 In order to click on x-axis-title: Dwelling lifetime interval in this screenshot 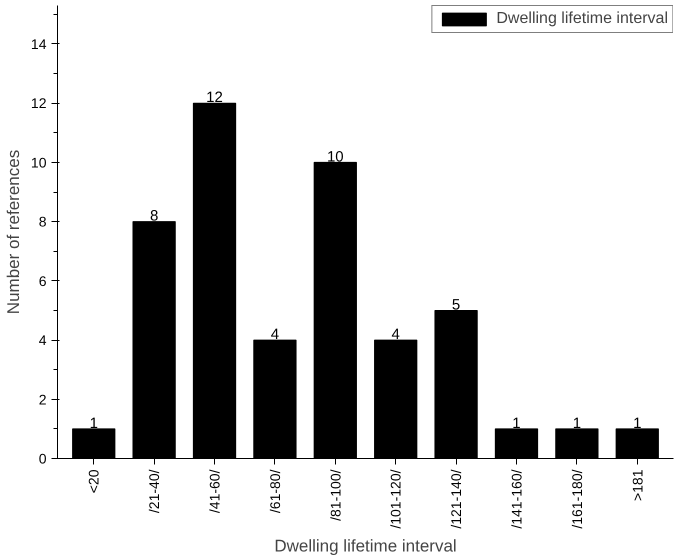, I will do `click(365, 546)`.